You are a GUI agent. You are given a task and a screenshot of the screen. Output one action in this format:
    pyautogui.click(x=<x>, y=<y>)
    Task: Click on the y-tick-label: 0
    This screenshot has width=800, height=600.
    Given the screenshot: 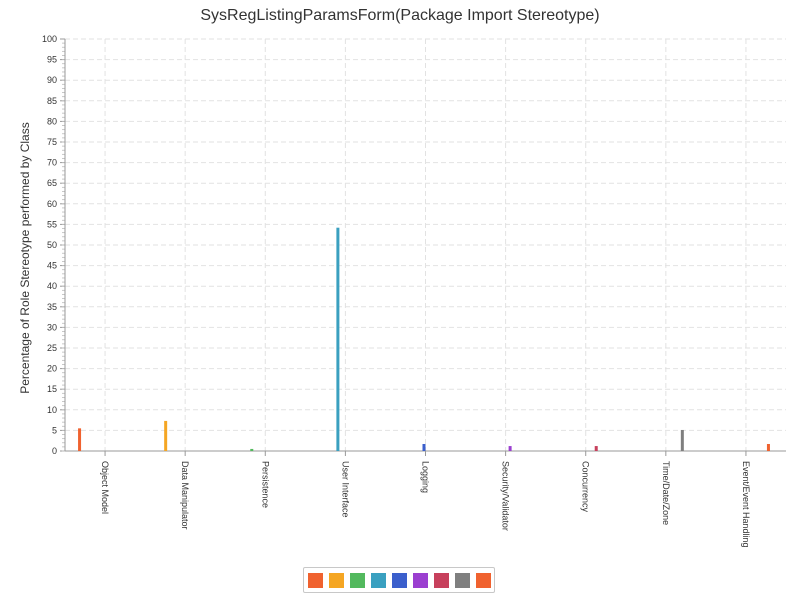 What is the action you would take?
    pyautogui.click(x=54, y=451)
    